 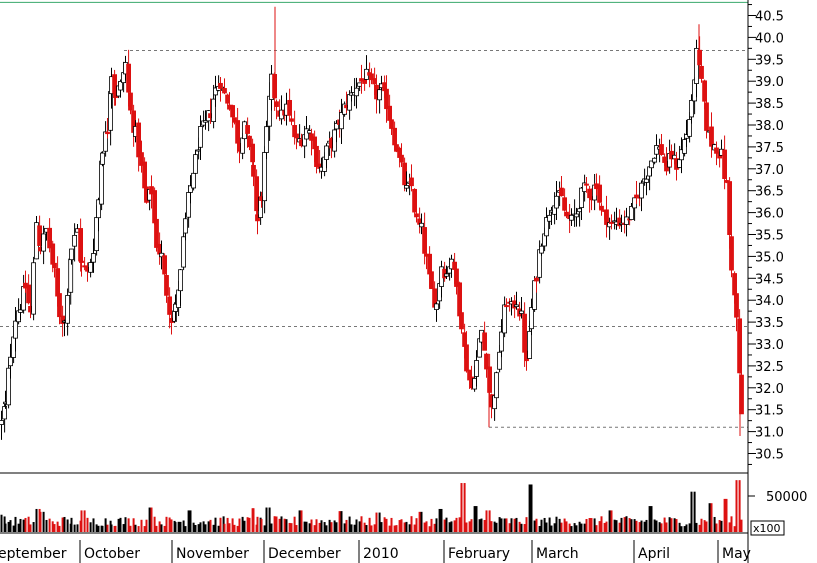 What do you see at coordinates (769, 301) in the screenshot?
I see `price-tick-label: 34.0` at bounding box center [769, 301].